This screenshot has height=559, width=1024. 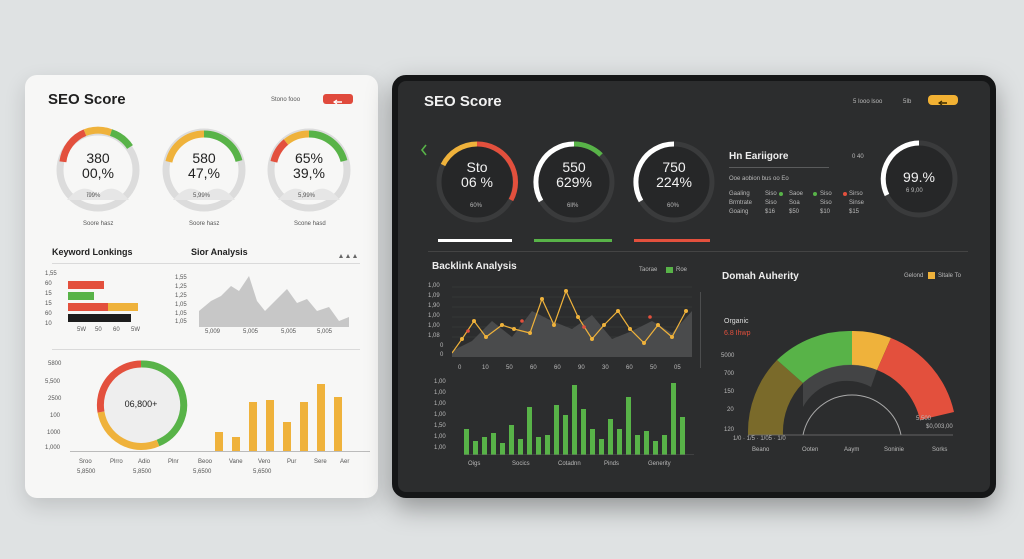 I want to click on x-tick: Aaym, so click(x=852, y=450).